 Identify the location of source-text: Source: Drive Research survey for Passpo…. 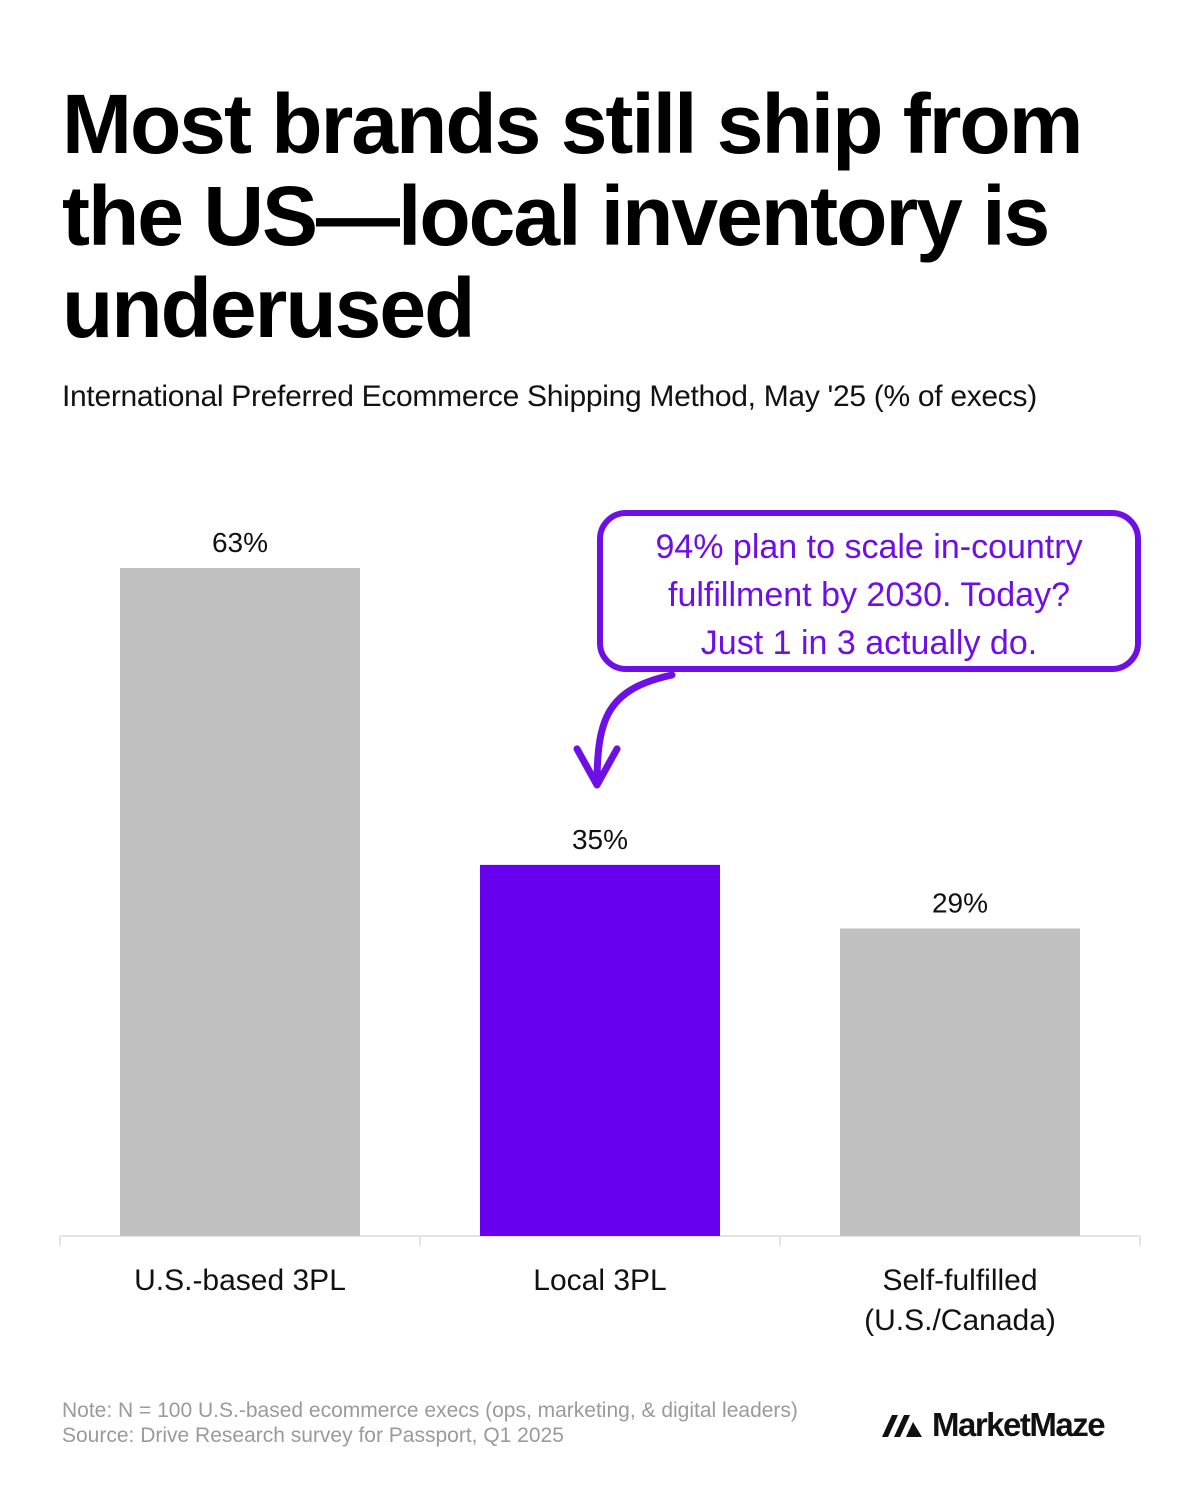
(313, 1435).